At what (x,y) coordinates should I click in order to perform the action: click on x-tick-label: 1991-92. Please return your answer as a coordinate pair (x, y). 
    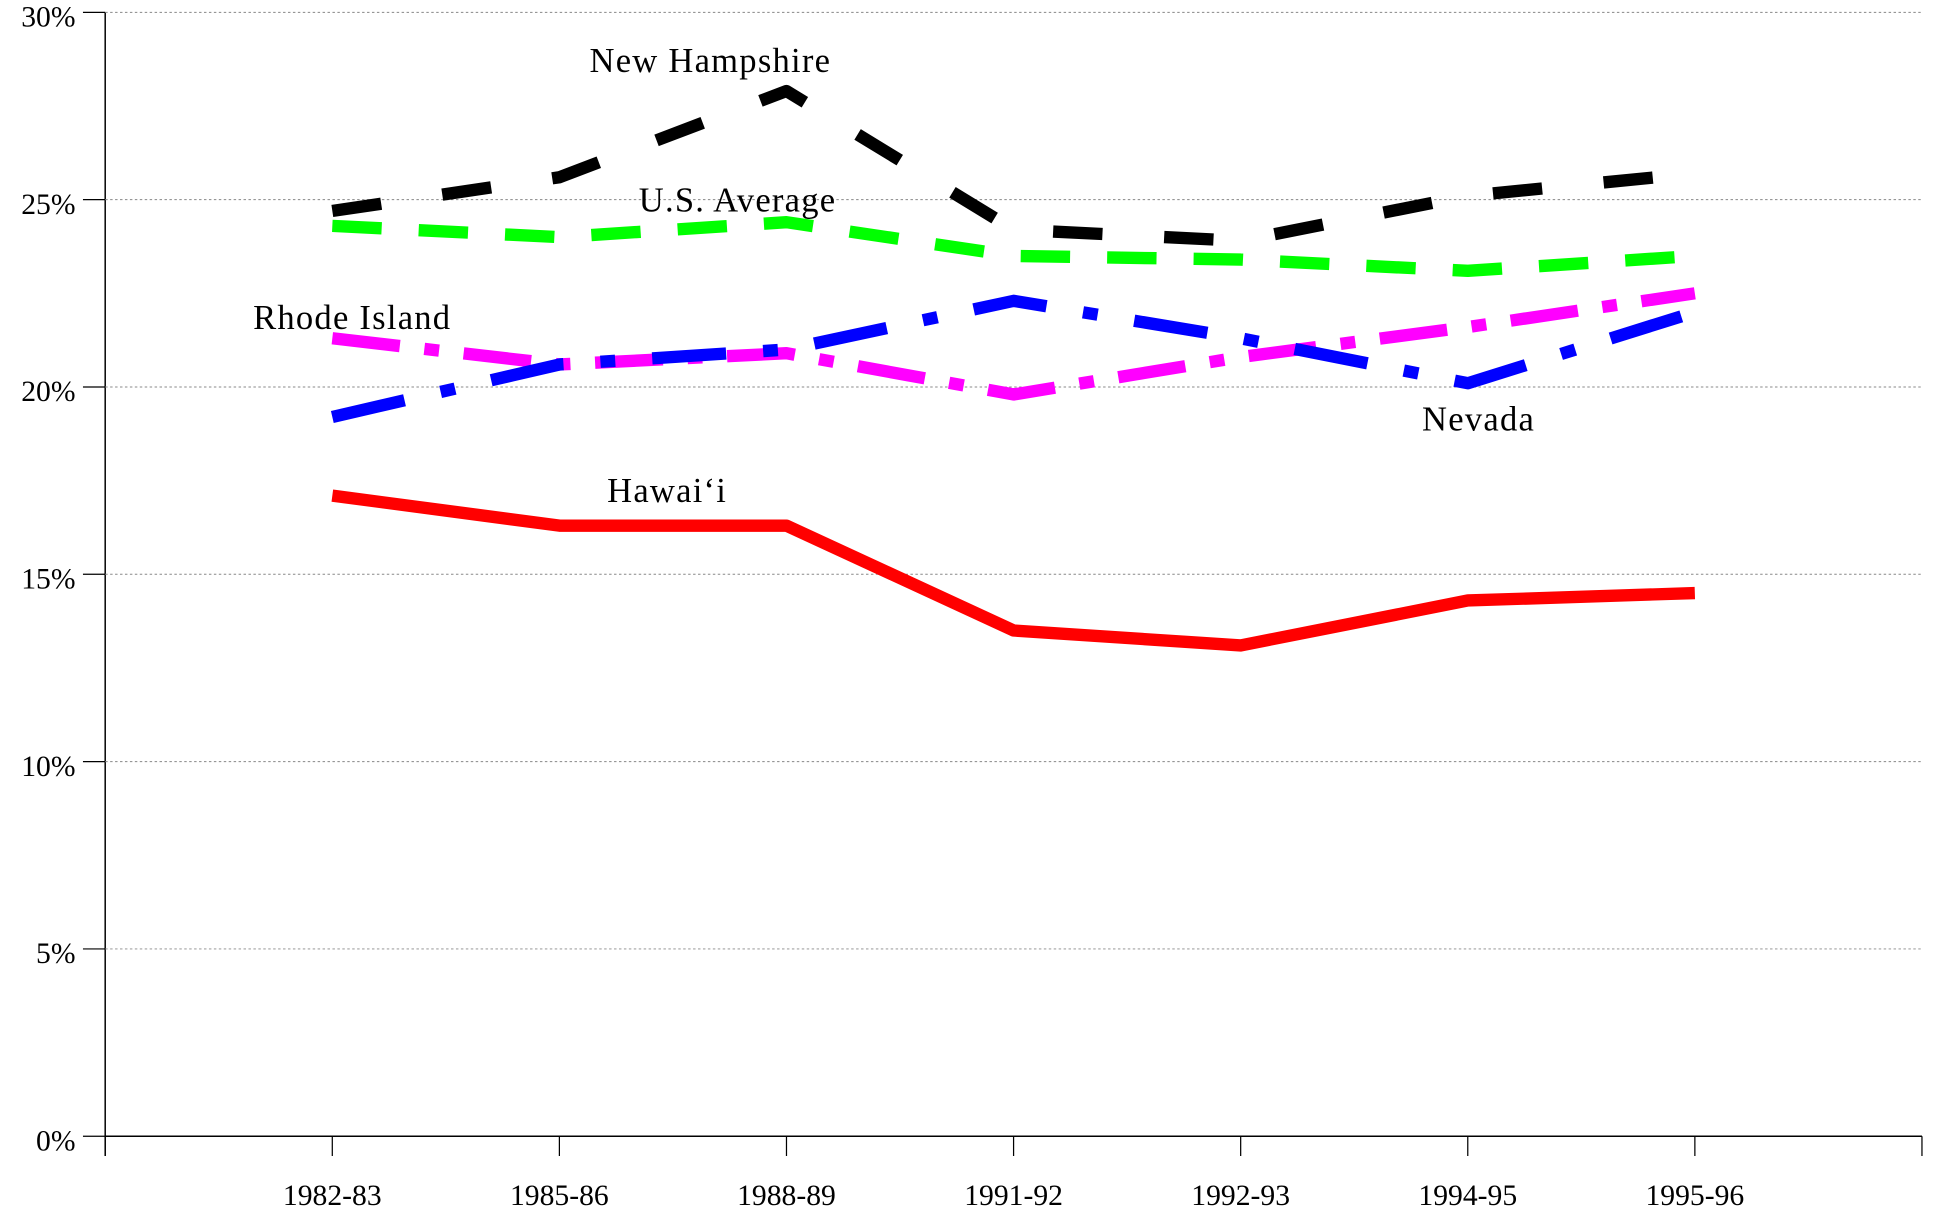
    Looking at the image, I should click on (1013, 1196).